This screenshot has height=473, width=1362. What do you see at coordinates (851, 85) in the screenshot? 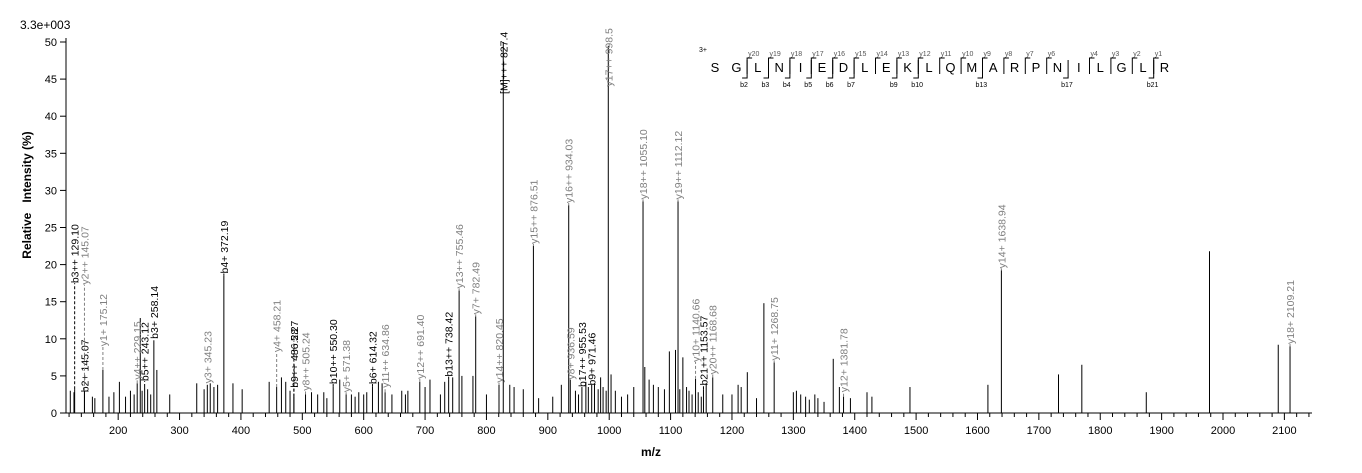
I see `b-ion-label: b7` at bounding box center [851, 85].